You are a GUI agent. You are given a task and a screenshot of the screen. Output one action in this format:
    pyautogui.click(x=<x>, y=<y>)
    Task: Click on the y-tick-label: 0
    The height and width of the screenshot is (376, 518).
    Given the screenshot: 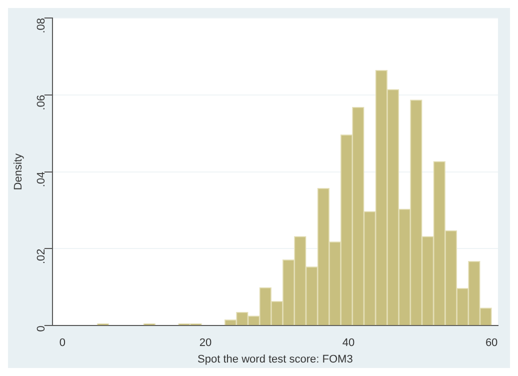 What is the action you would take?
    pyautogui.click(x=41, y=329)
    